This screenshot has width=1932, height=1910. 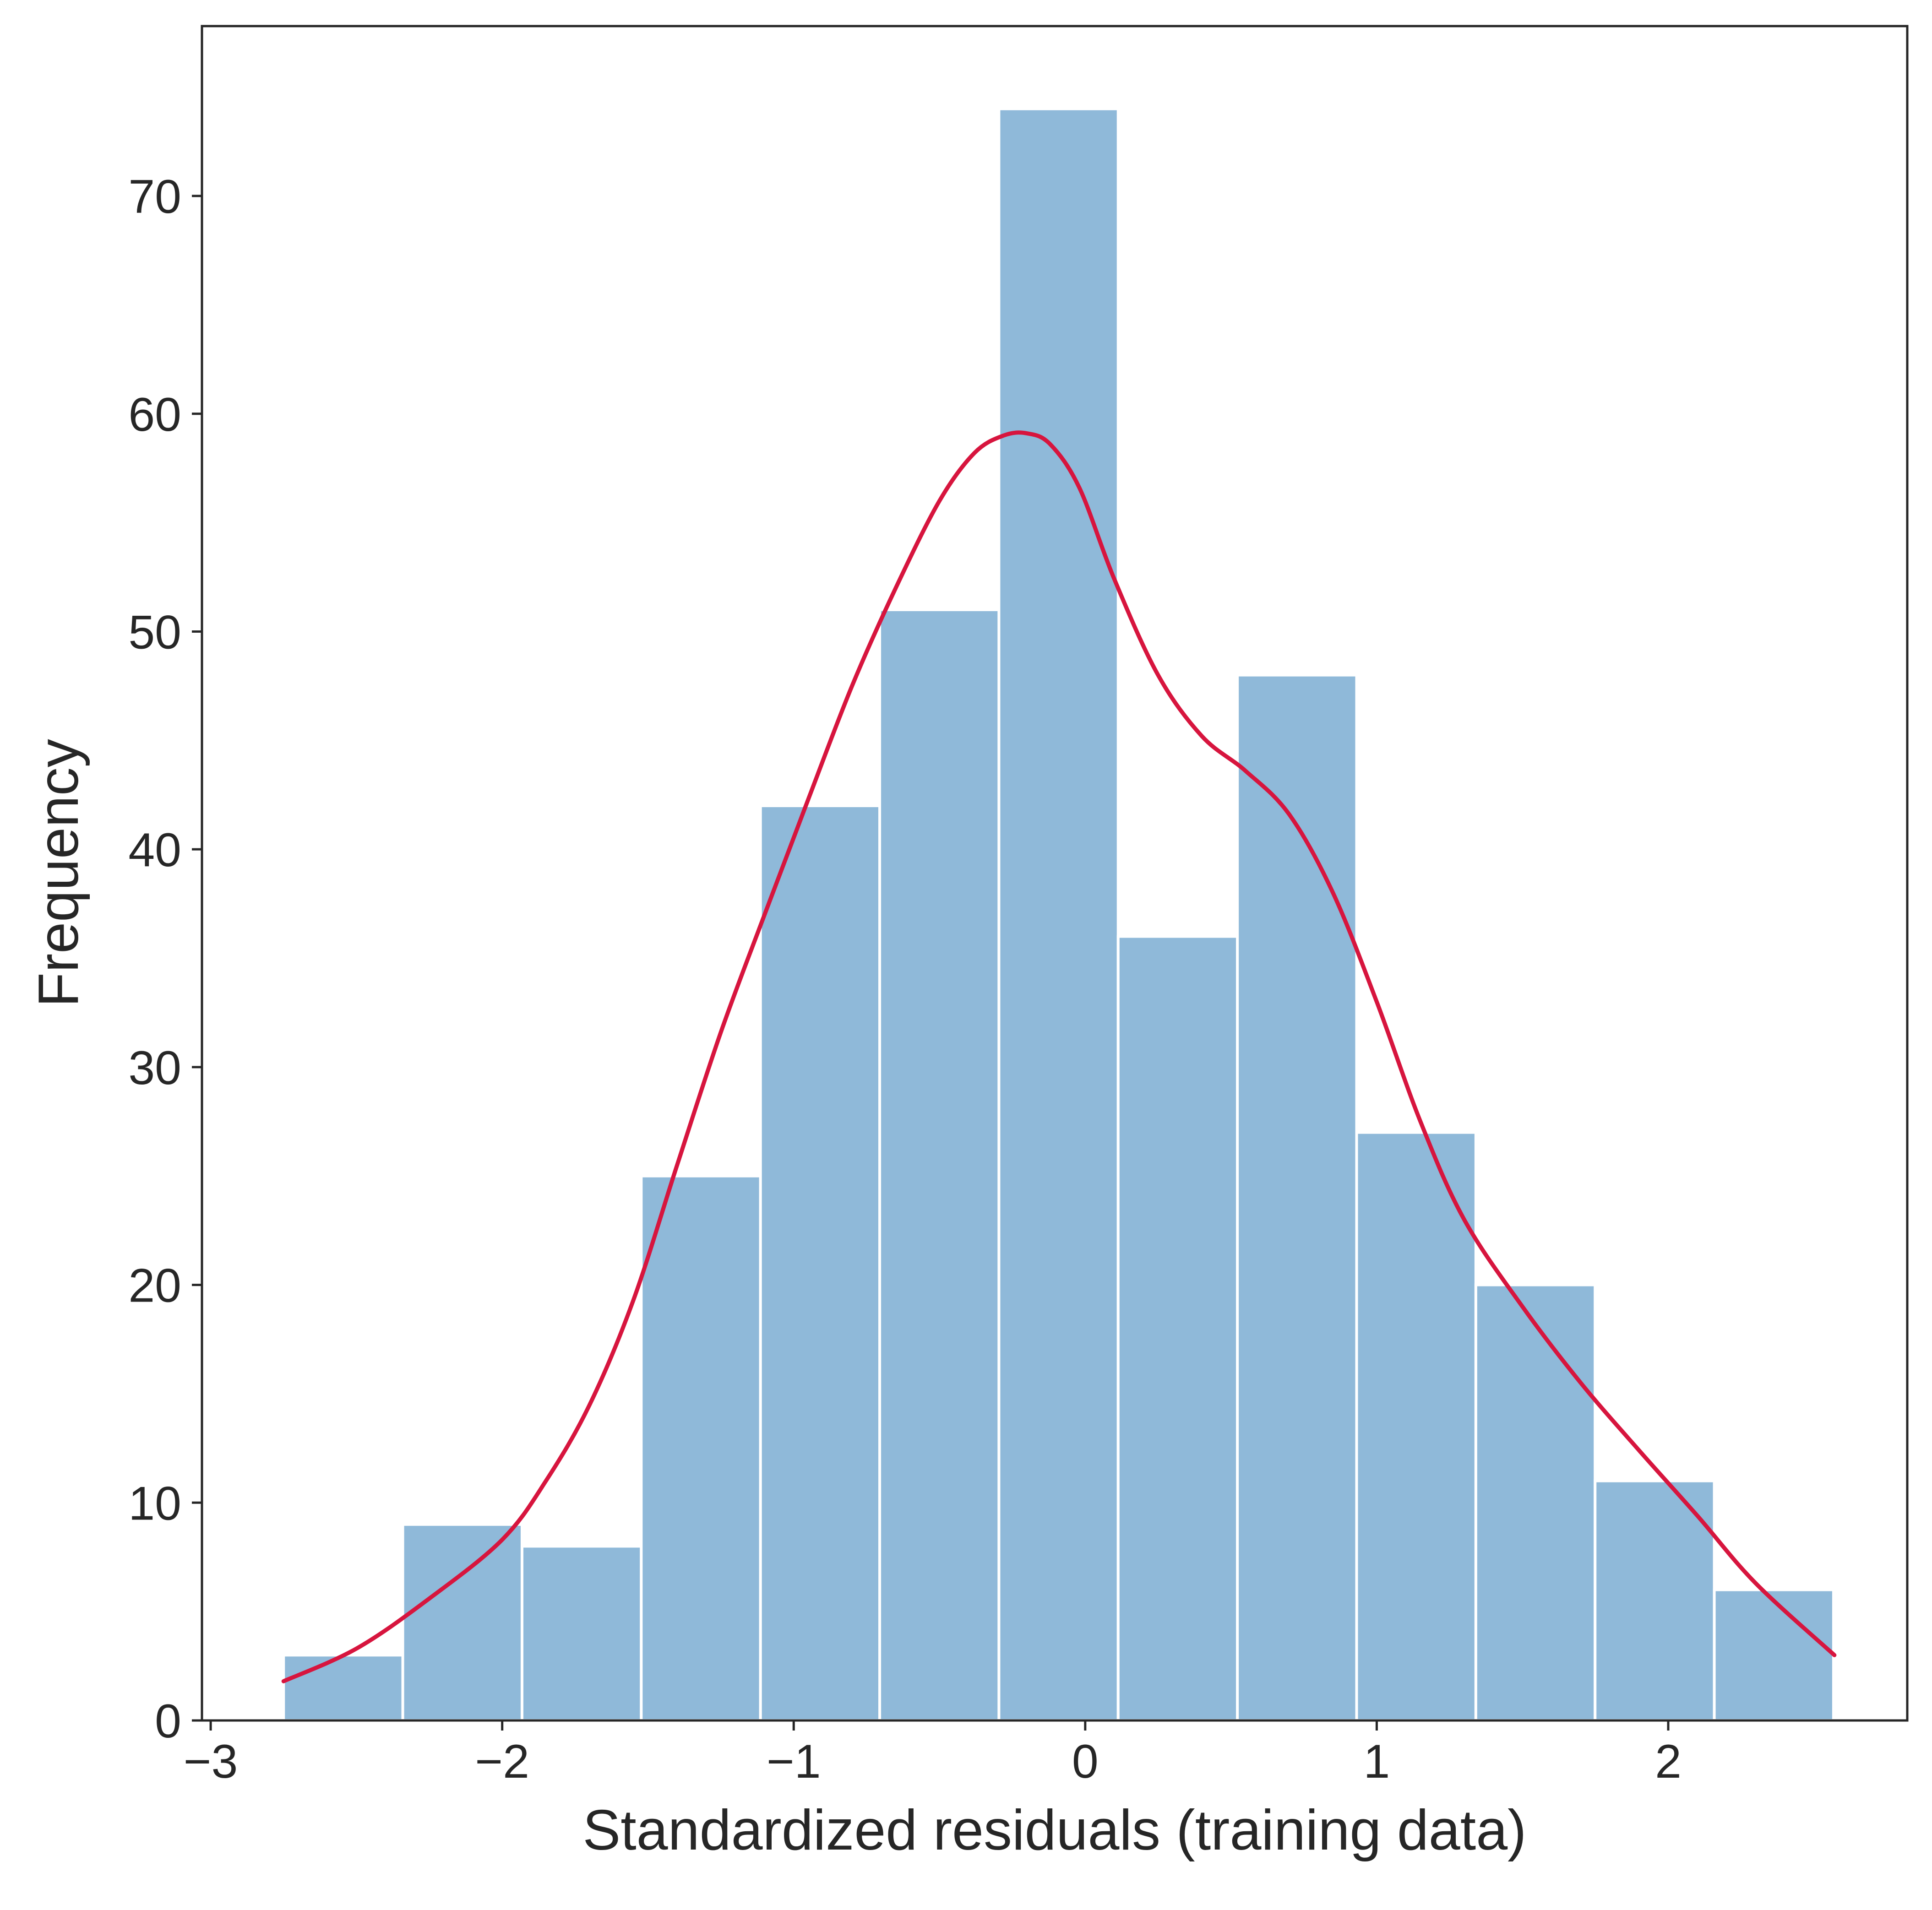 What do you see at coordinates (154, 1286) in the screenshot?
I see `y-tick-label: 20` at bounding box center [154, 1286].